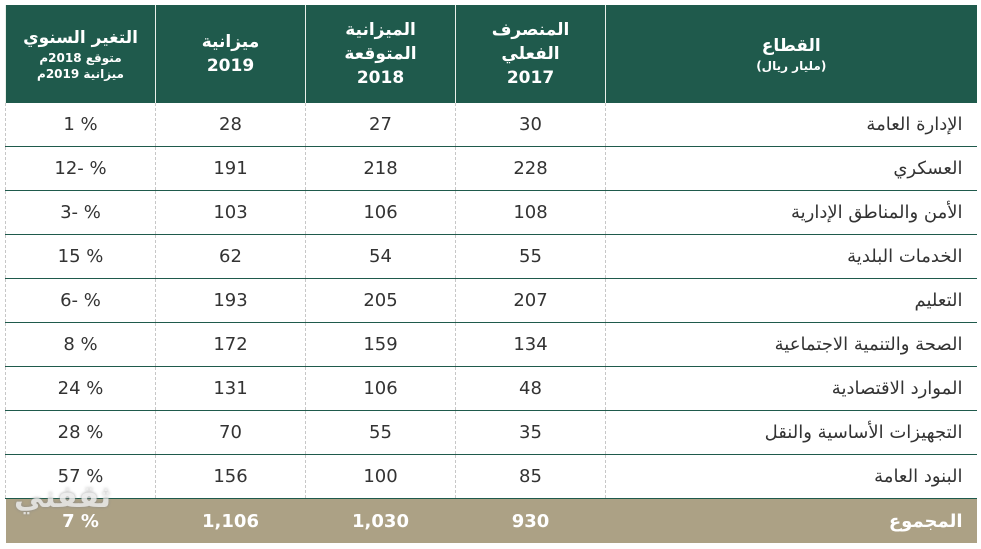 This screenshot has width=981, height=549. Describe the element at coordinates (791, 168) in the screenshot. I see `sector-cell: العسكري` at that location.